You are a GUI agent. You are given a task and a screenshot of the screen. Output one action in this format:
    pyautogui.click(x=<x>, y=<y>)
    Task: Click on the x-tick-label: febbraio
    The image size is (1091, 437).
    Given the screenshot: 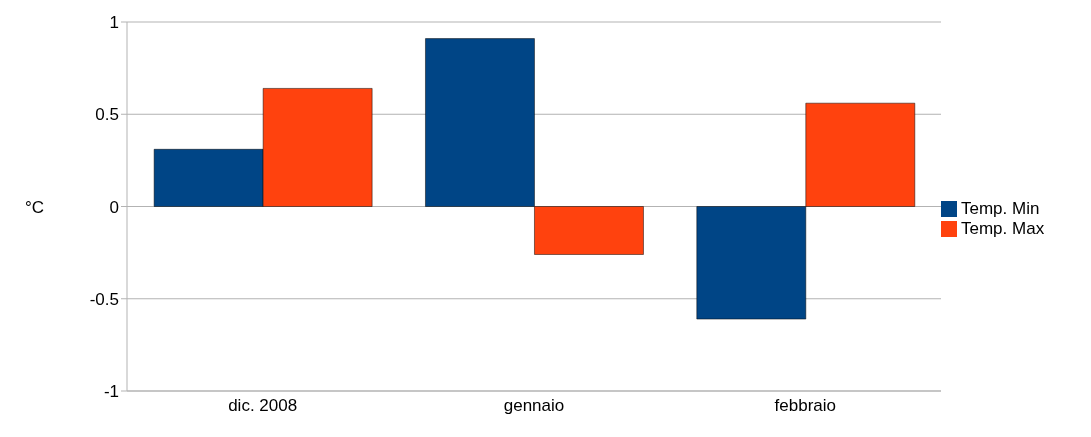 What is the action you would take?
    pyautogui.click(x=805, y=406)
    